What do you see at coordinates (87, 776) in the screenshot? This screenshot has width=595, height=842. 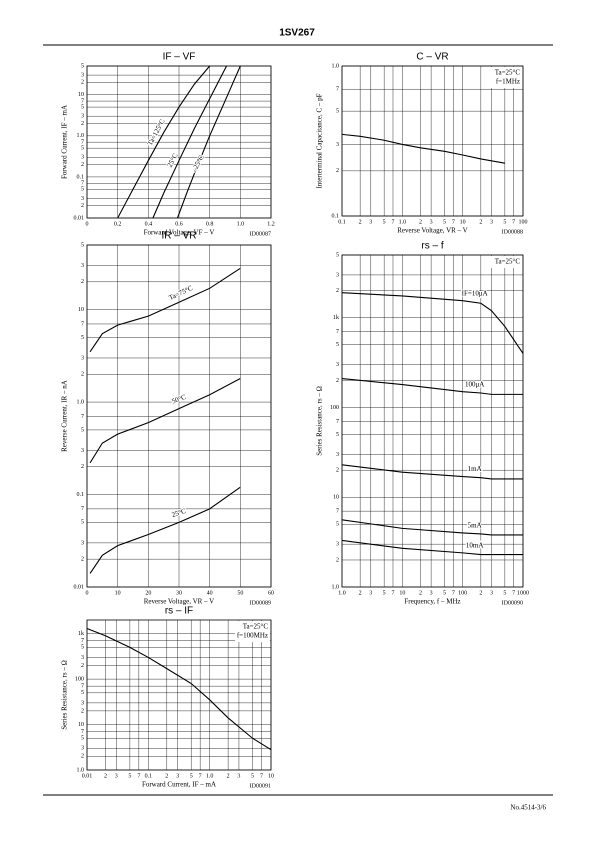 I see `x-tick-label: 0.01` at bounding box center [87, 776].